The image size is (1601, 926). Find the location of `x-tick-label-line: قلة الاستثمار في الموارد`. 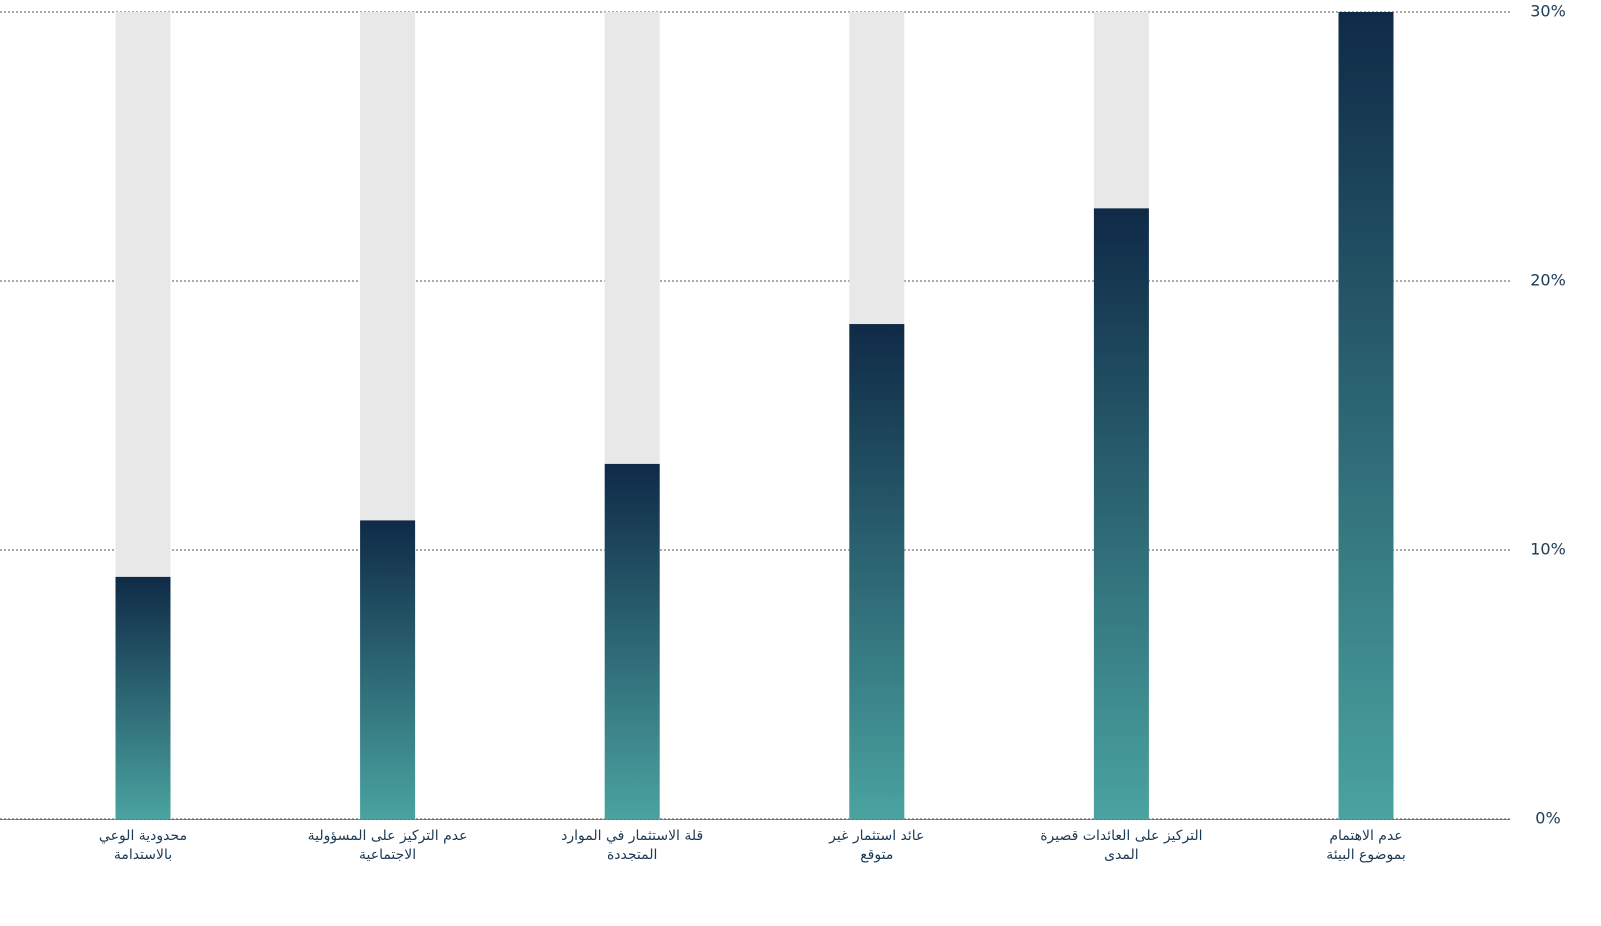

x-tick-label-line: قلة الاستثمار في الموارد is located at coordinates (632, 836).